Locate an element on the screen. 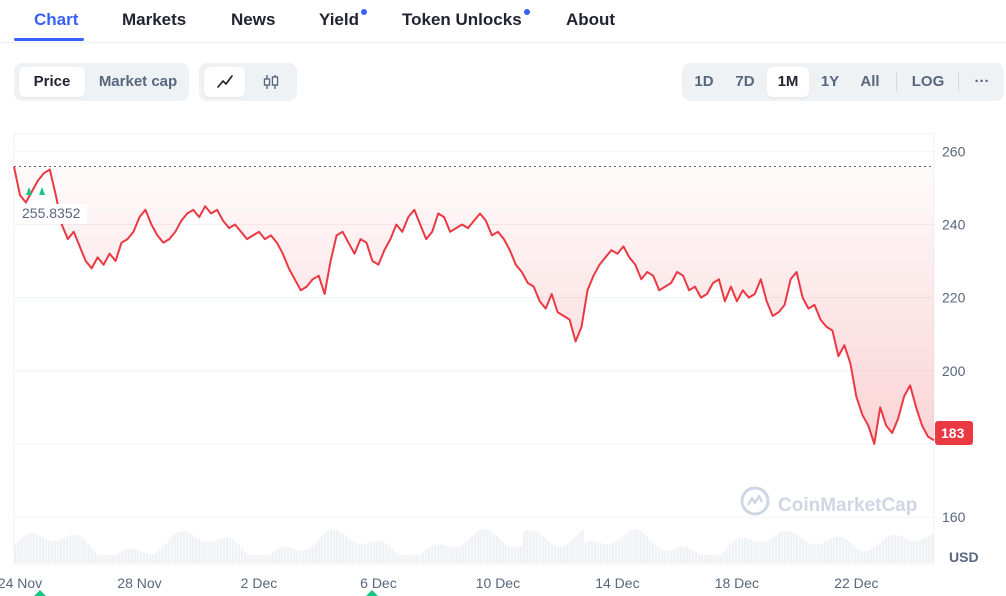  range-1m-button: 1M is located at coordinates (788, 82).